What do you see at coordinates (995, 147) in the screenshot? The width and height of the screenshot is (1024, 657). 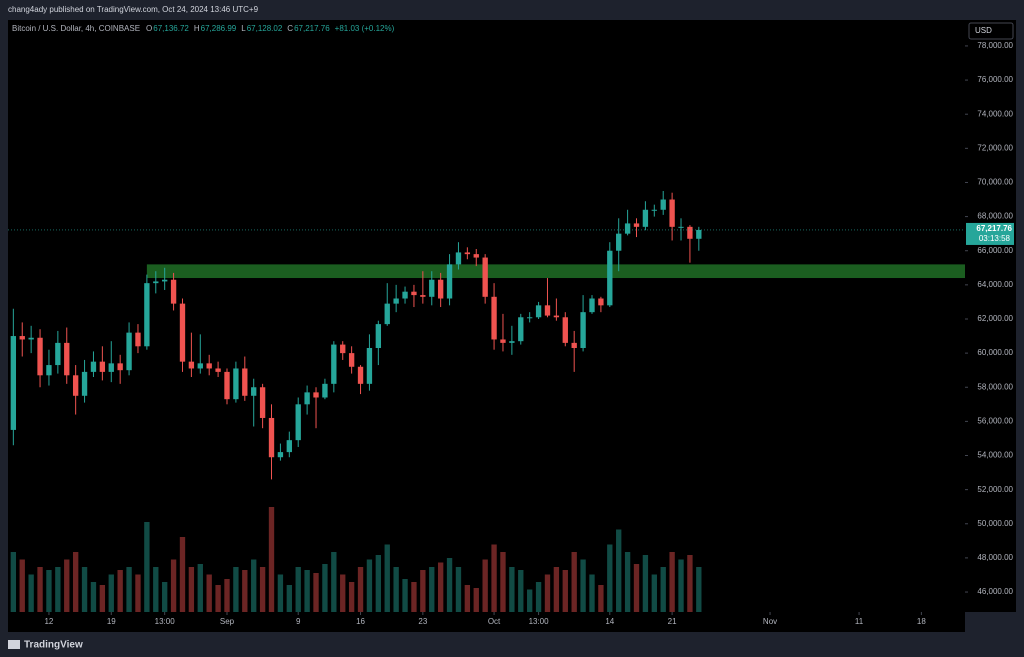 I see `y-tick-label: 72,000.00` at bounding box center [995, 147].